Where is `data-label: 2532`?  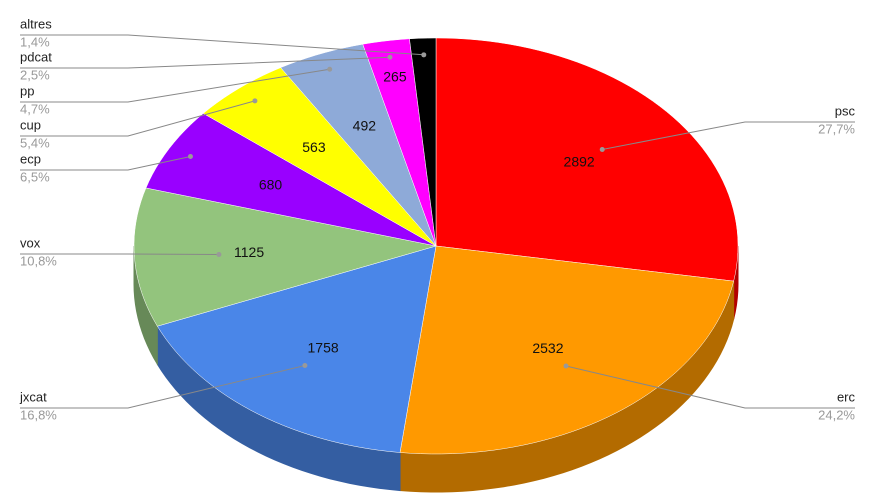
data-label: 2532 is located at coordinates (547, 348).